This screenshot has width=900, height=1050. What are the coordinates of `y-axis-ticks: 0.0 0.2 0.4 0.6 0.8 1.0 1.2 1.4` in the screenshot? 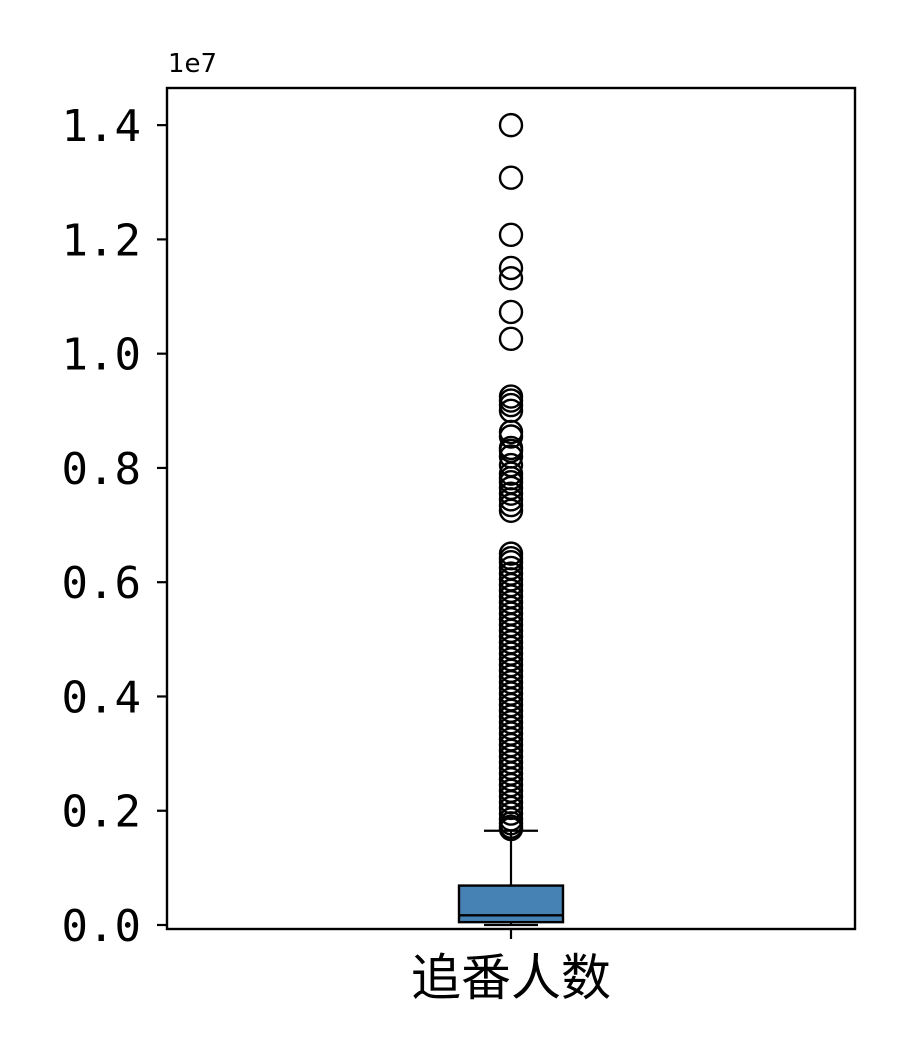 It's located at (114, 526).